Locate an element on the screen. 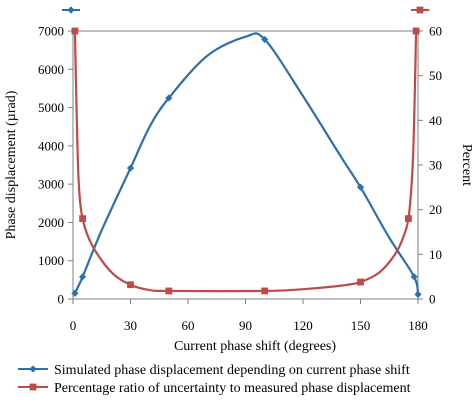 The height and width of the screenshot is (403, 474). left-y-axis: 0 1000 2000 3000 4000 5000 6000 7000 is located at coordinates (55, 165).